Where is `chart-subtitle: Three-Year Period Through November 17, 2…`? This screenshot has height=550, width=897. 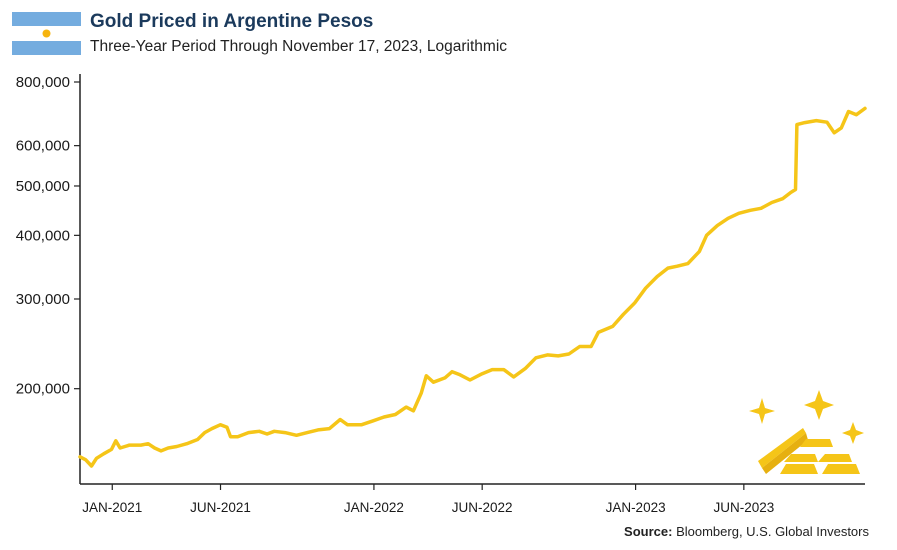
chart-subtitle: Three-Year Period Through November 17, 2… is located at coordinates (299, 46).